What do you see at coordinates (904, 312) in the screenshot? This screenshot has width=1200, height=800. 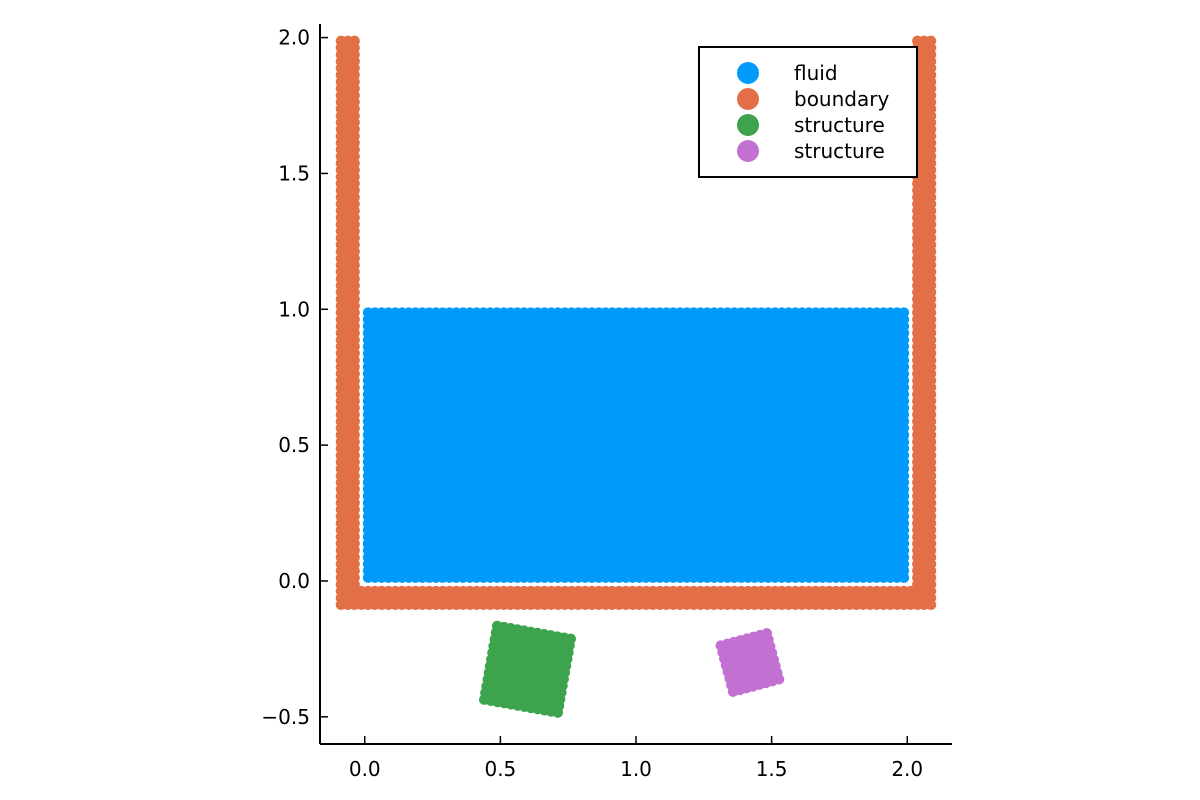 I see `fluid-point` at bounding box center [904, 312].